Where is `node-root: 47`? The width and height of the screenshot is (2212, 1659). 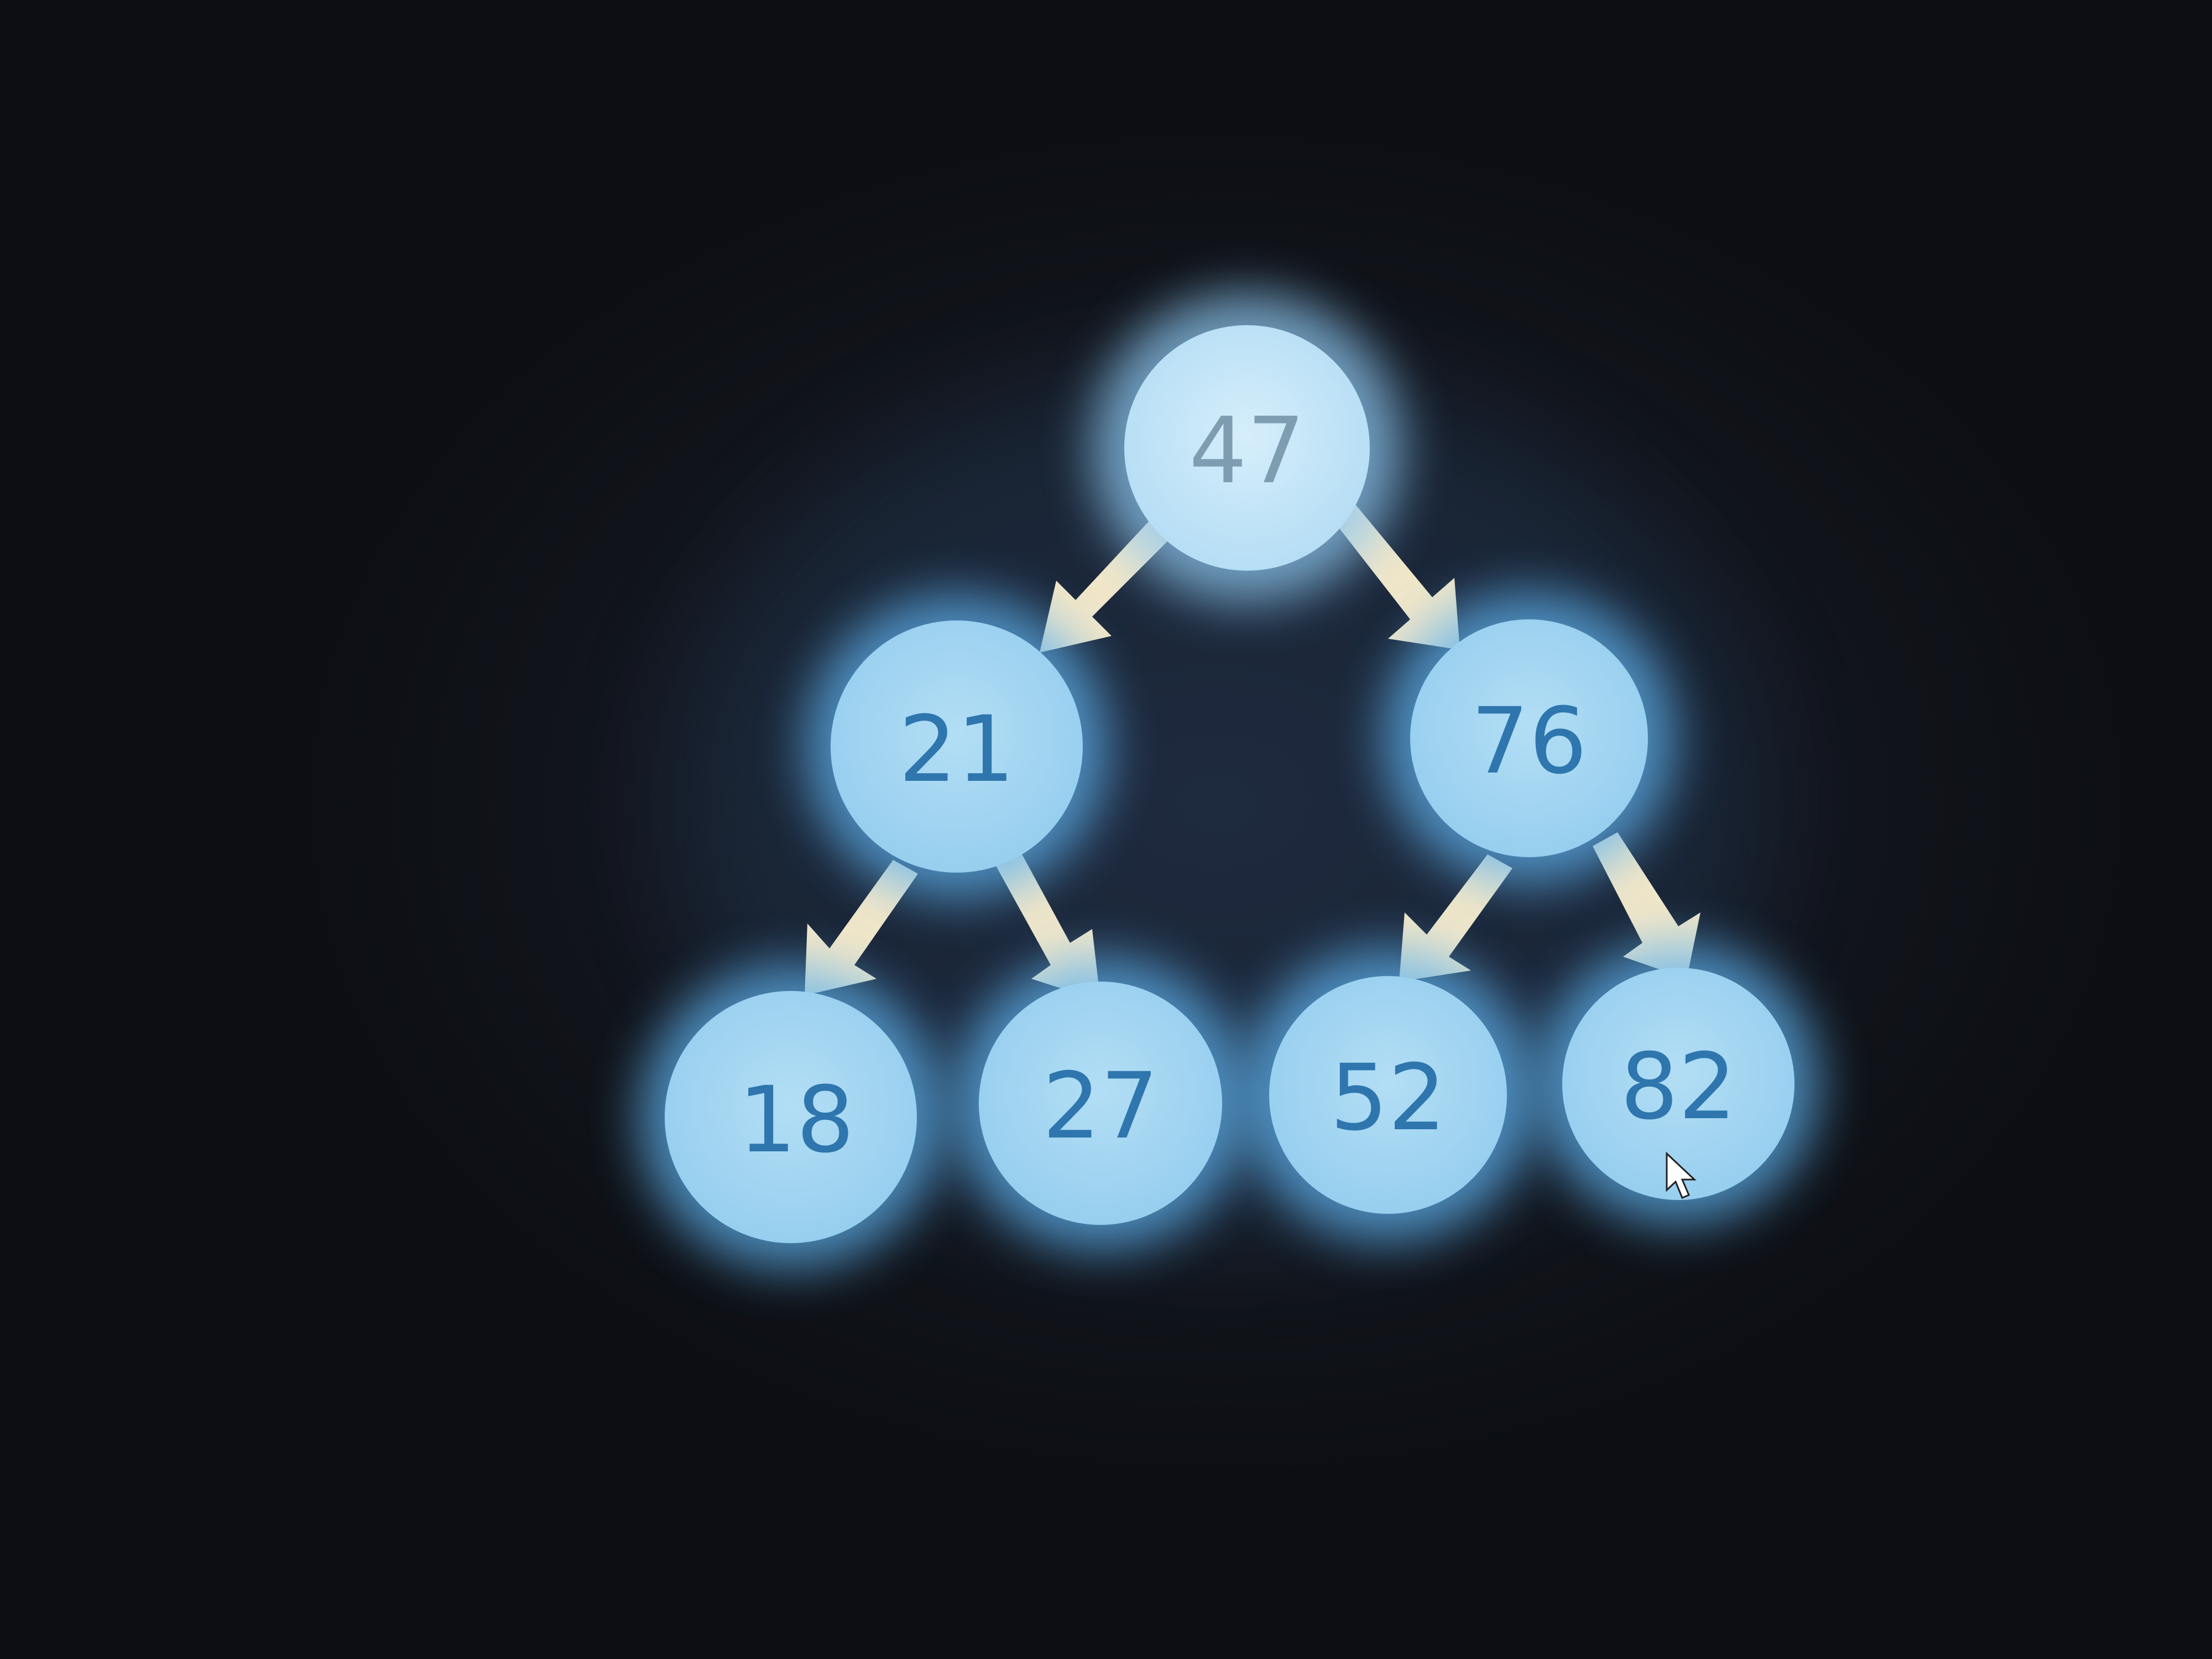 node-root: 47 is located at coordinates (1247, 448).